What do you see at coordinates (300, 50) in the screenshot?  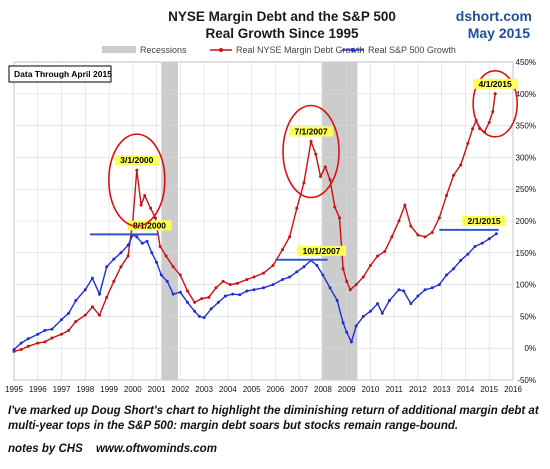 I see `legend-margin: Real NYSE Margin Debt Growth` at bounding box center [300, 50].